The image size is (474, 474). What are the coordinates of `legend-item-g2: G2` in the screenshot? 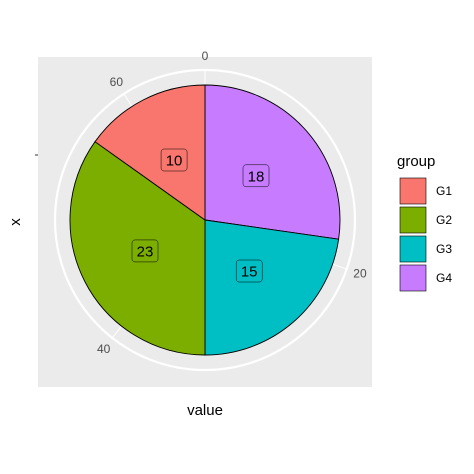 It's located at (425, 220).